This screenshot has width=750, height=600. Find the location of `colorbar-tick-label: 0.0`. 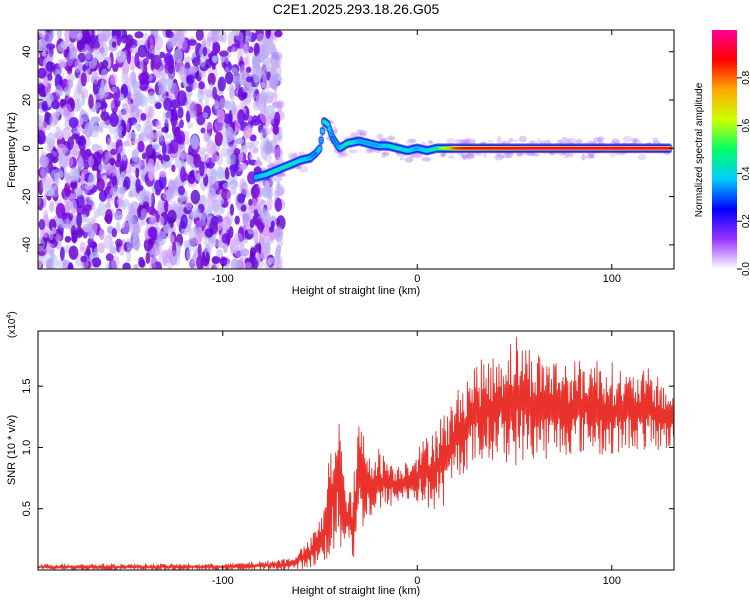

colorbar-tick-label: 0.0 is located at coordinates (745, 269).